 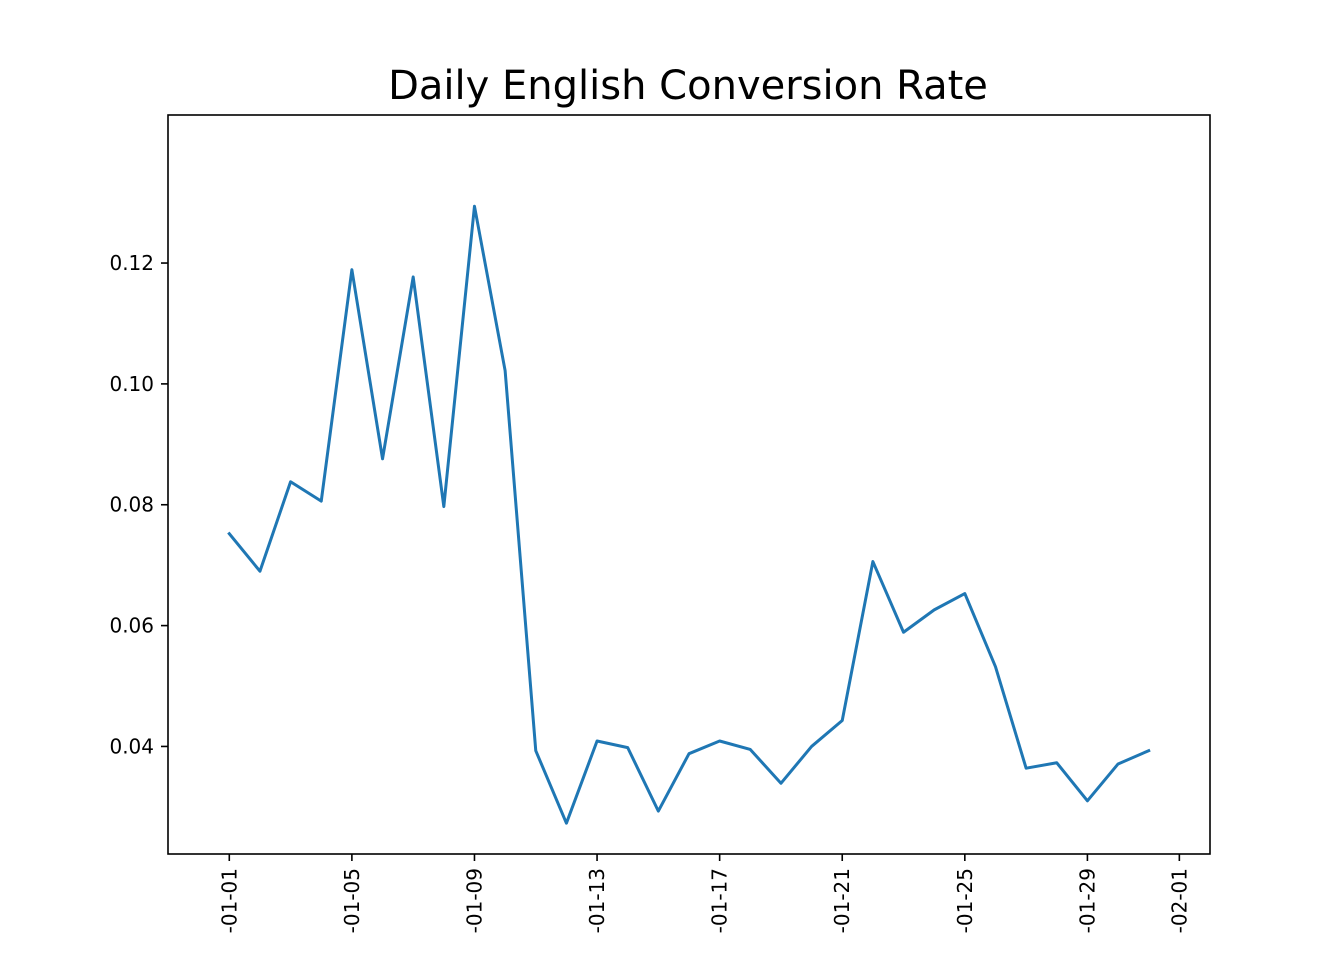 I want to click on x-tick-label: -01-01, so click(x=229, y=900).